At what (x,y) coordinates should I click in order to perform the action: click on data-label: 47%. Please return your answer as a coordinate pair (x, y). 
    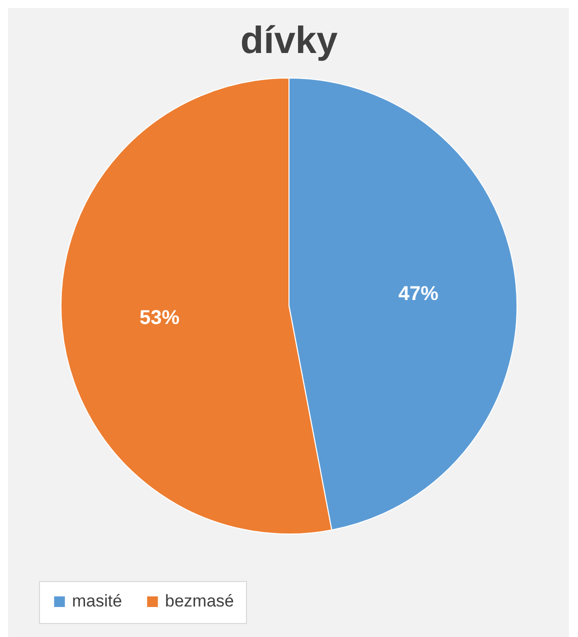
    Looking at the image, I should click on (418, 293).